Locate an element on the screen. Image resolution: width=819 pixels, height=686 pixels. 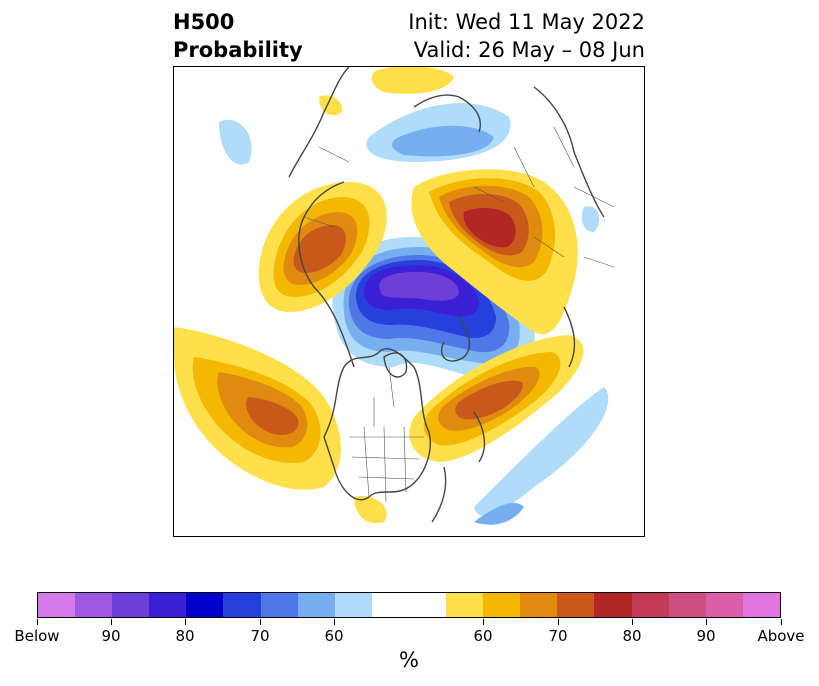
anomaly-polar-core is located at coordinates (419, 286).